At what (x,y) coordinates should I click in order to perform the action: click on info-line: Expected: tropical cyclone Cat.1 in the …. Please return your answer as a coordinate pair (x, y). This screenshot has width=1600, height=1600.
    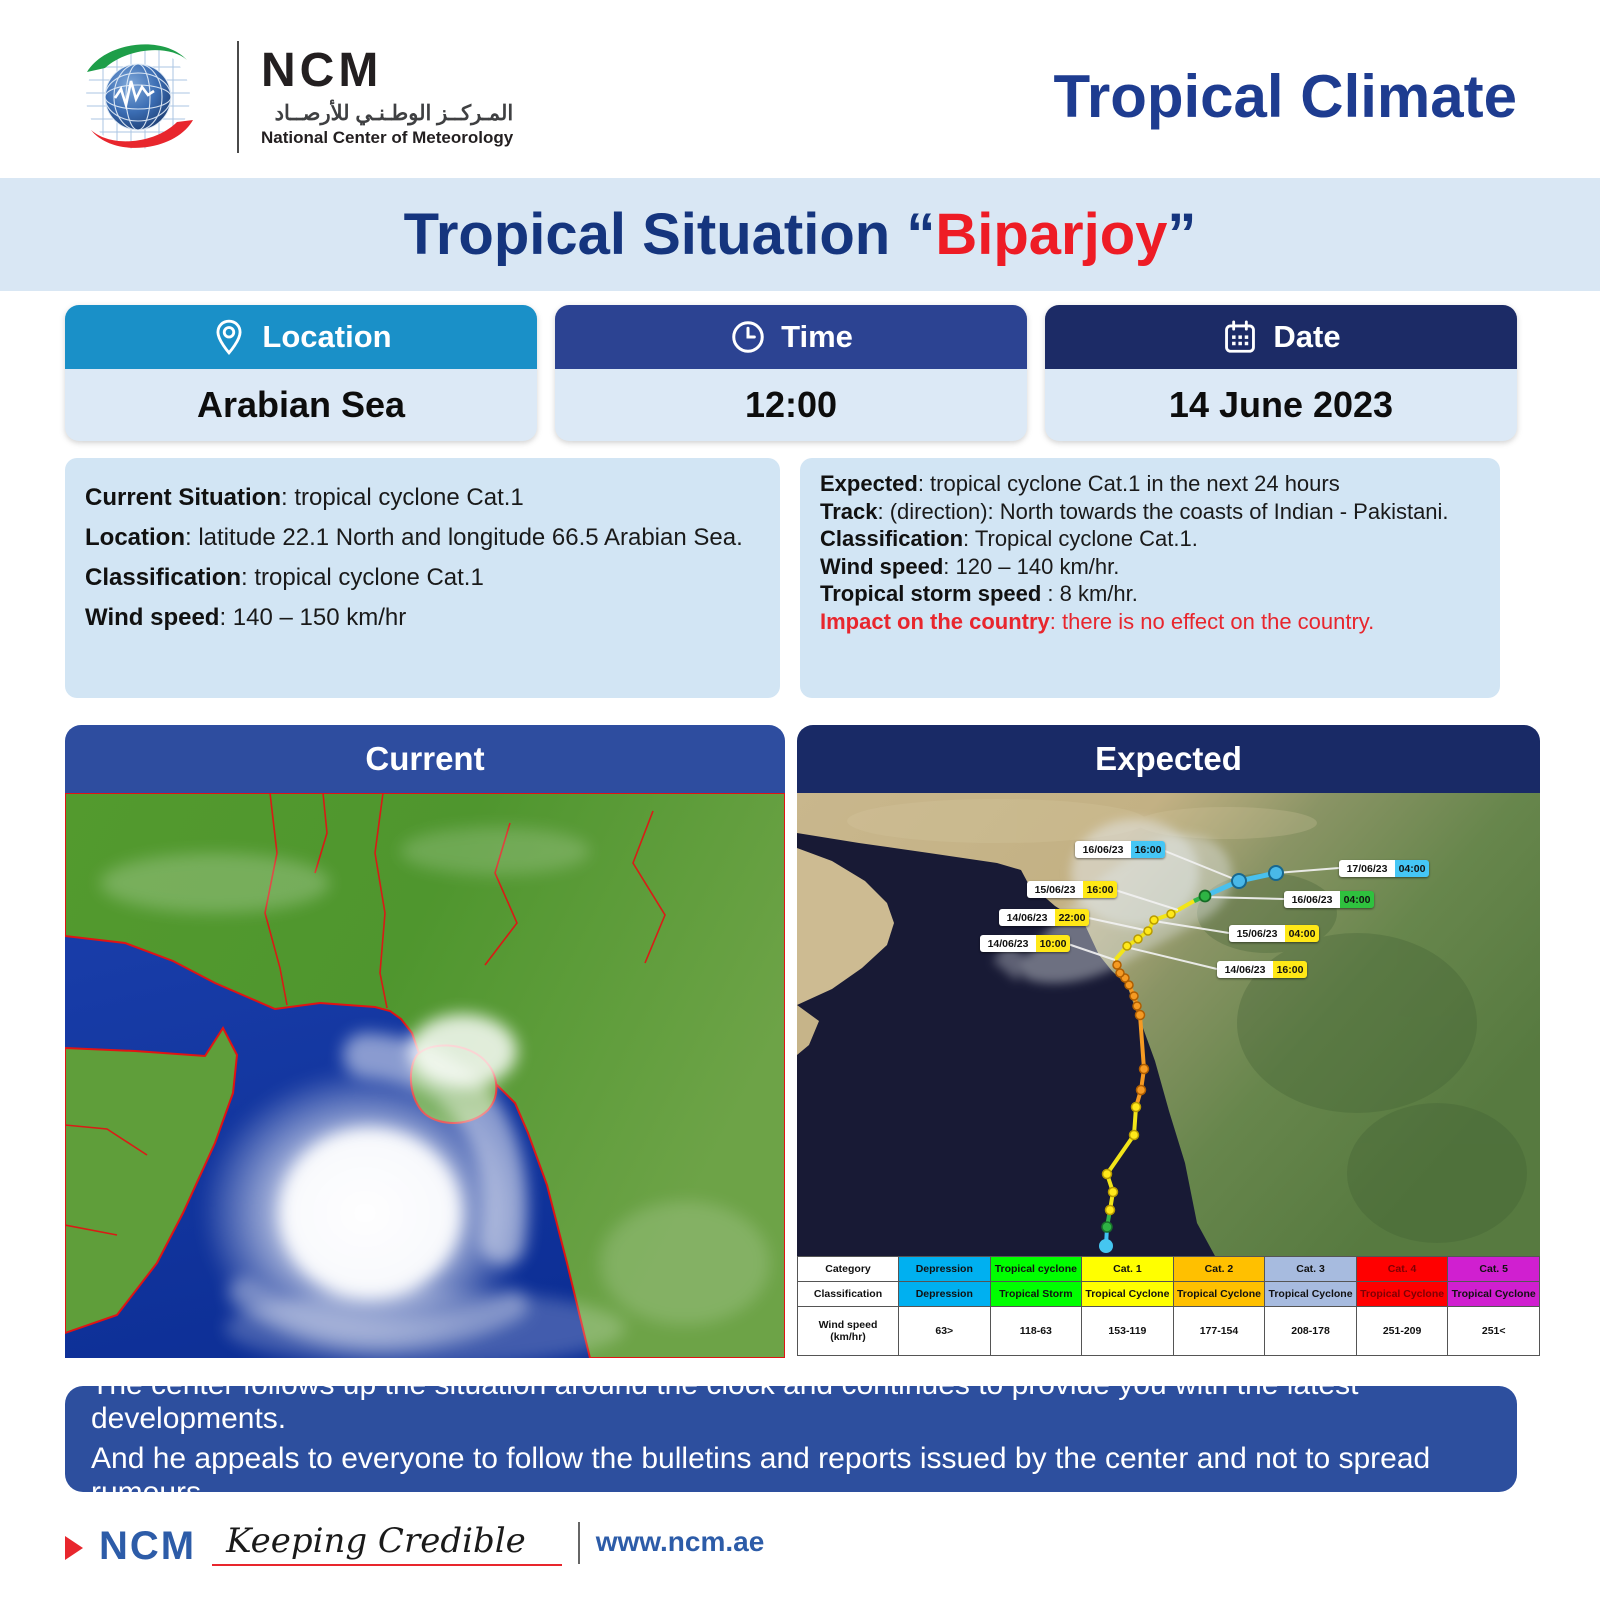
    Looking at the image, I should click on (1080, 483).